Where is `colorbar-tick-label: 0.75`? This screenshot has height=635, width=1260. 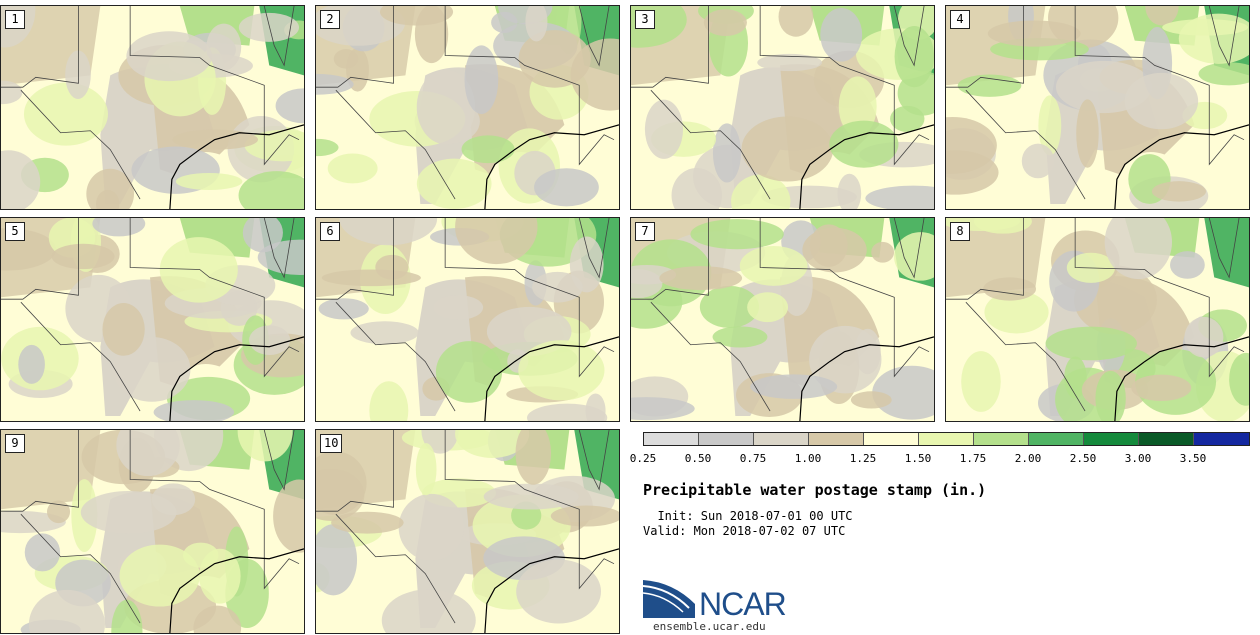 colorbar-tick-label: 0.75 is located at coordinates (753, 458).